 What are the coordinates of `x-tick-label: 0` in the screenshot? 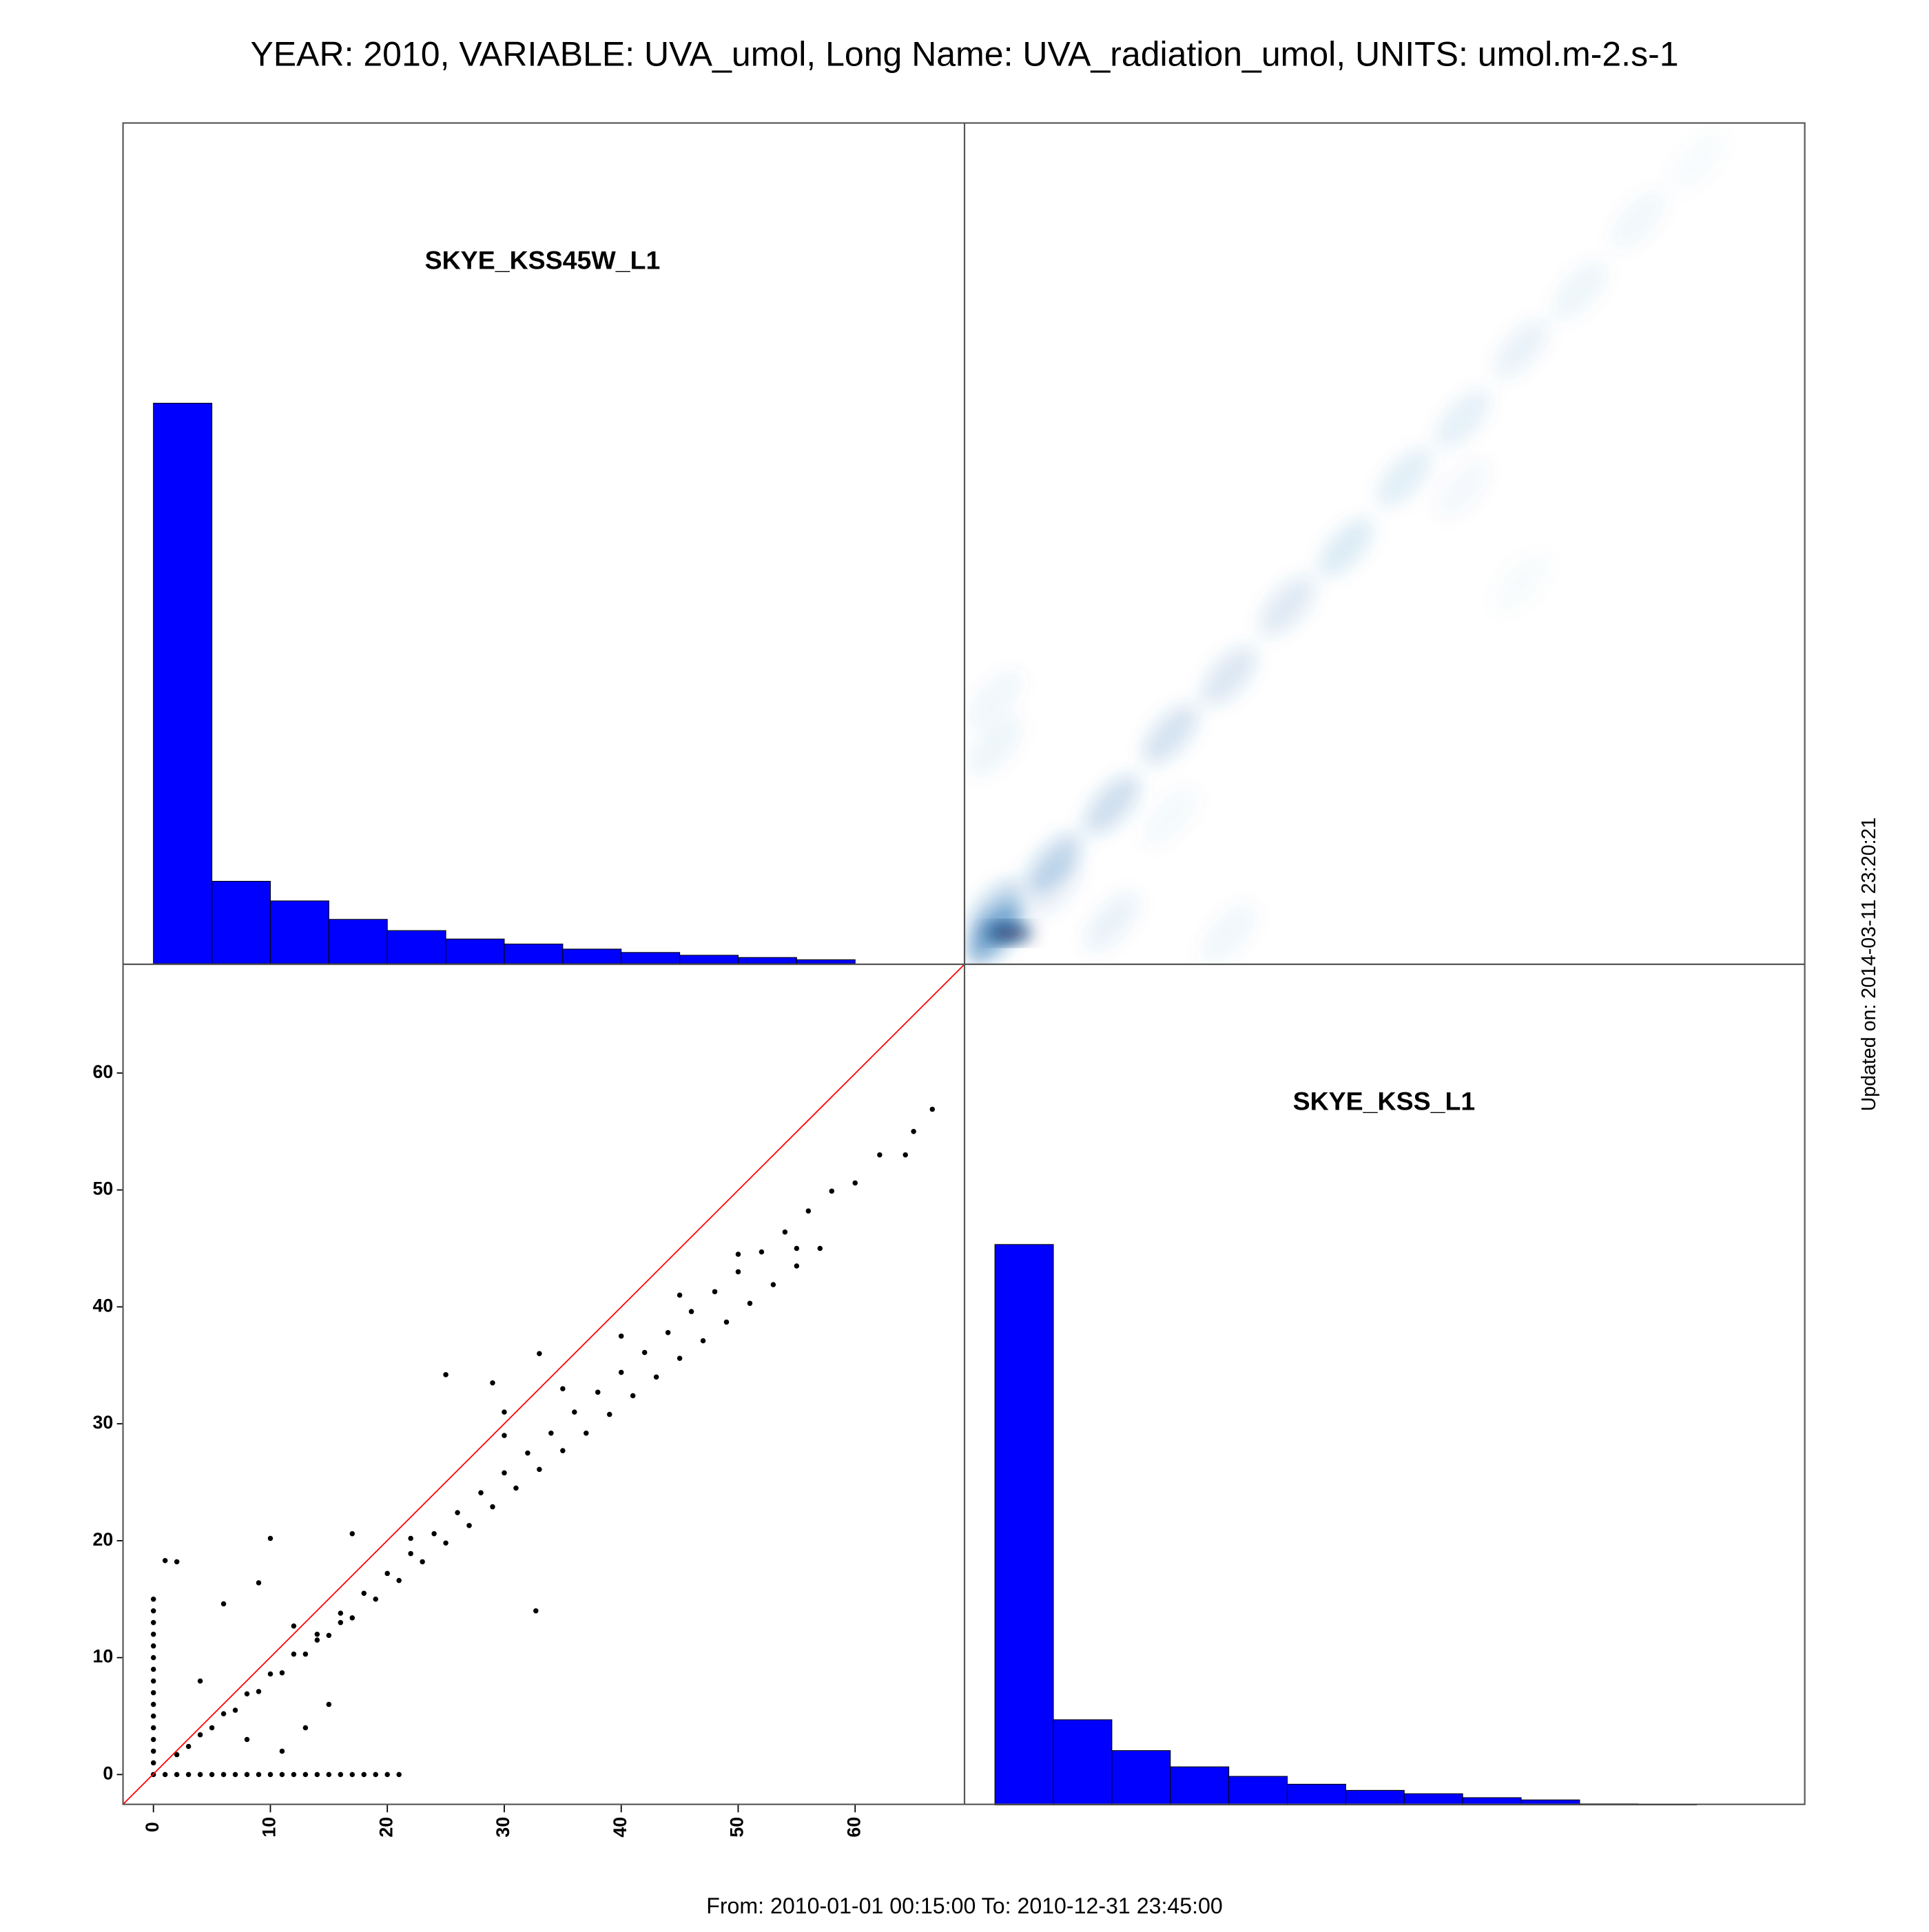 It's located at (152, 1827).